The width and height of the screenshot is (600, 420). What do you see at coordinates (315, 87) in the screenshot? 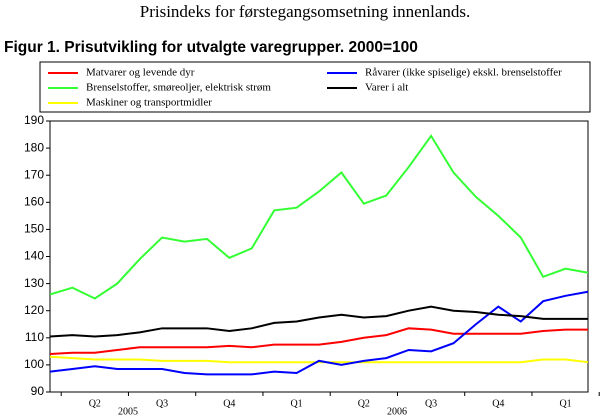
I see `legend-box` at bounding box center [315, 87].